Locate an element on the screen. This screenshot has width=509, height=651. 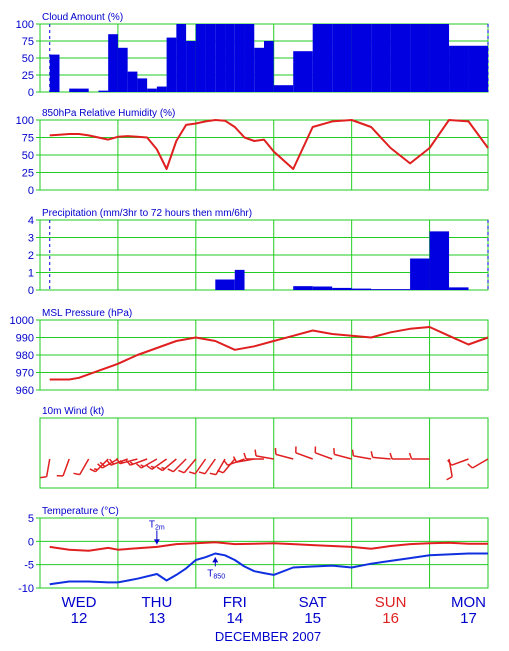
svg-text: T2m is located at coordinates (157, 525).